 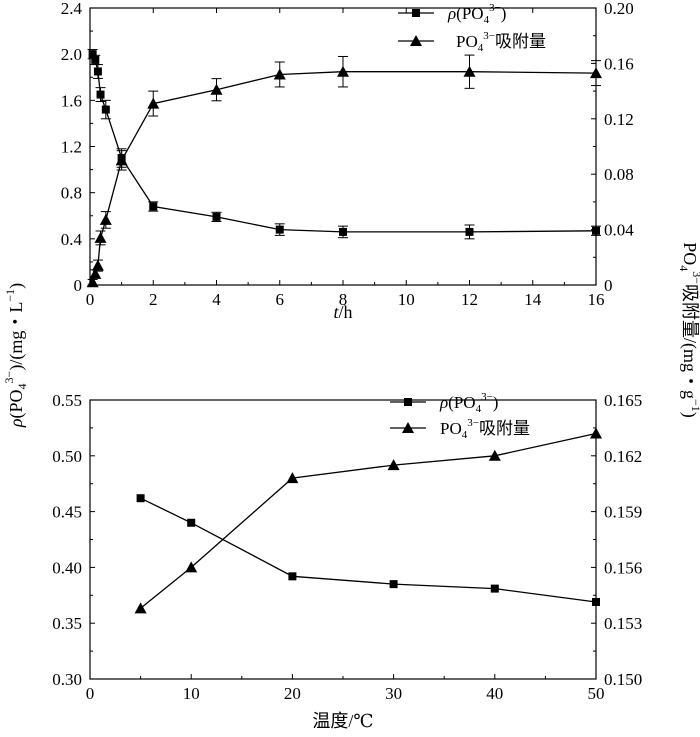 What do you see at coordinates (623, 512) in the screenshot?
I see `bottom-right-tick-label: 0.159` at bounding box center [623, 512].